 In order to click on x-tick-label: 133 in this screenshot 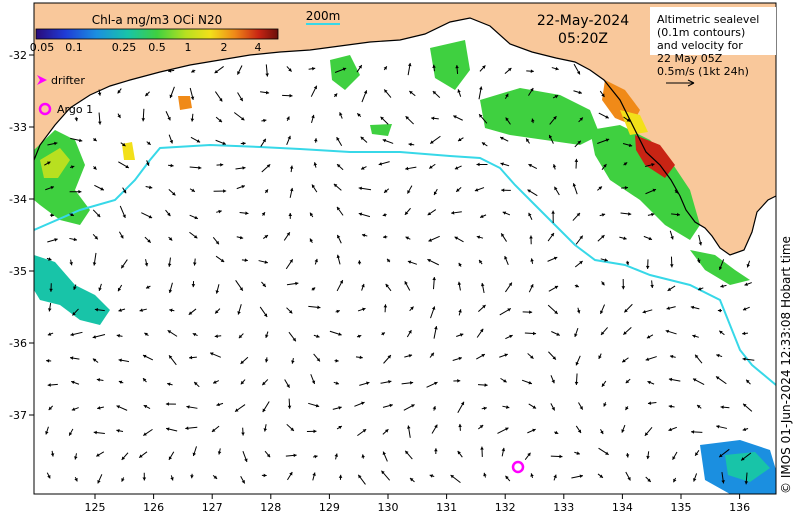, I will do `click(563, 507)`.